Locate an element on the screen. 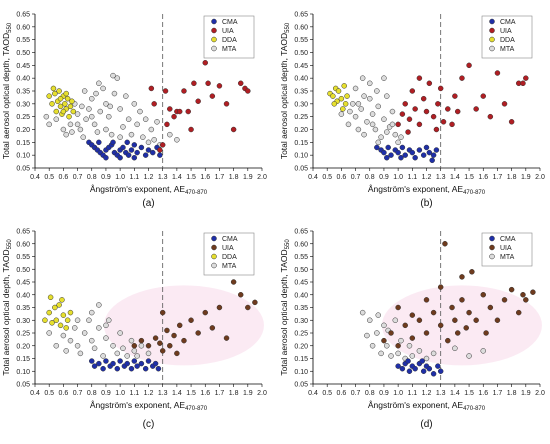  x-tick-label: 2.0 is located at coordinates (262, 393).